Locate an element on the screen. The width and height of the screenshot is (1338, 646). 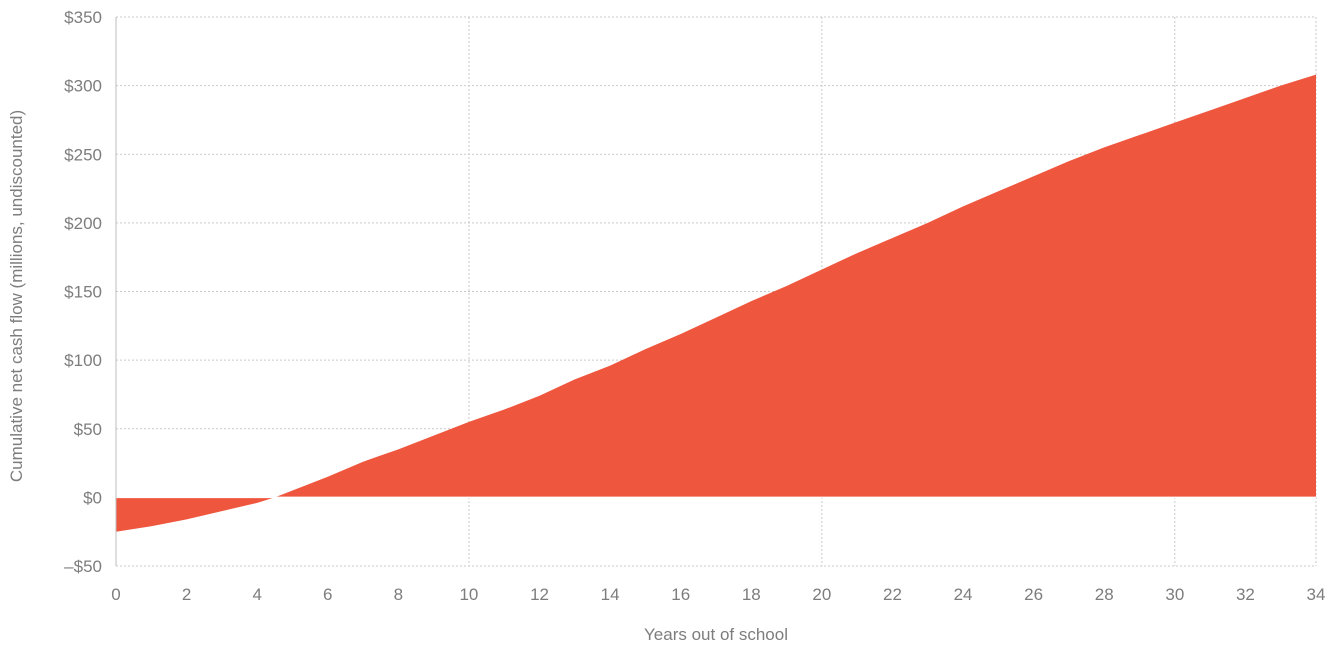
y-tick-label: $0 is located at coordinates (92, 497).